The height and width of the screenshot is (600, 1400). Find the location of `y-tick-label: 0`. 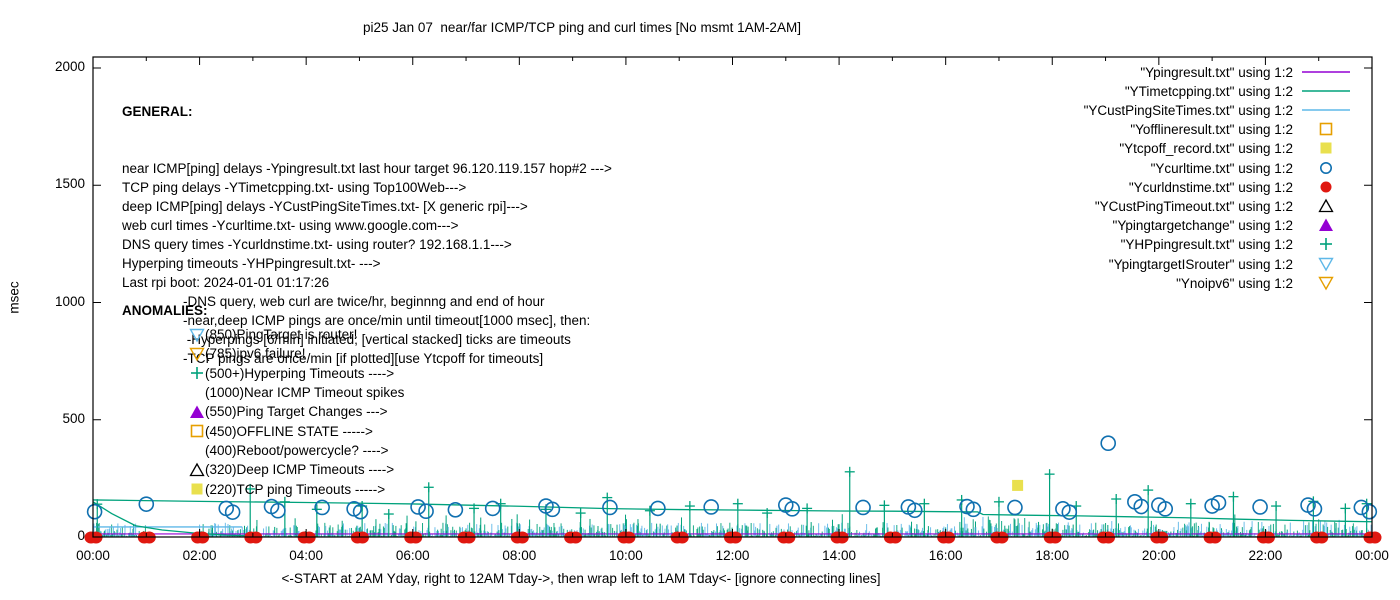

y-tick-label: 0 is located at coordinates (81, 535).